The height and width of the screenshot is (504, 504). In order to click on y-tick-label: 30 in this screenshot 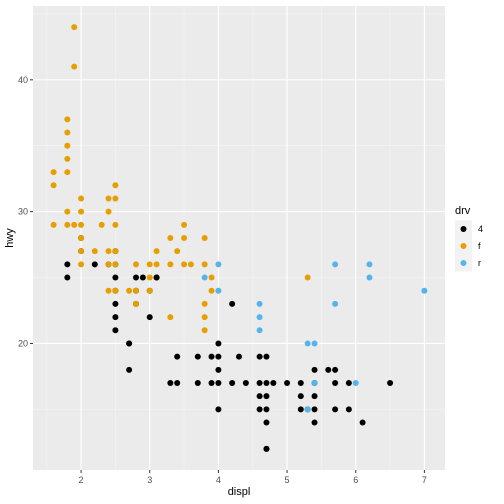, I will do `click(23, 212)`.